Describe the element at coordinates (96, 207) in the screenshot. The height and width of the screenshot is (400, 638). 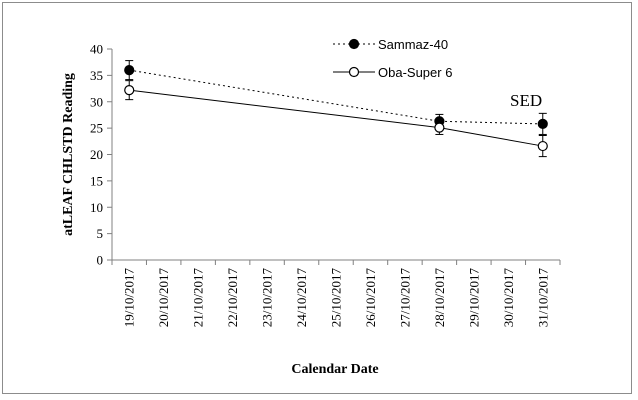
I see `y-tick-label: 10` at that location.